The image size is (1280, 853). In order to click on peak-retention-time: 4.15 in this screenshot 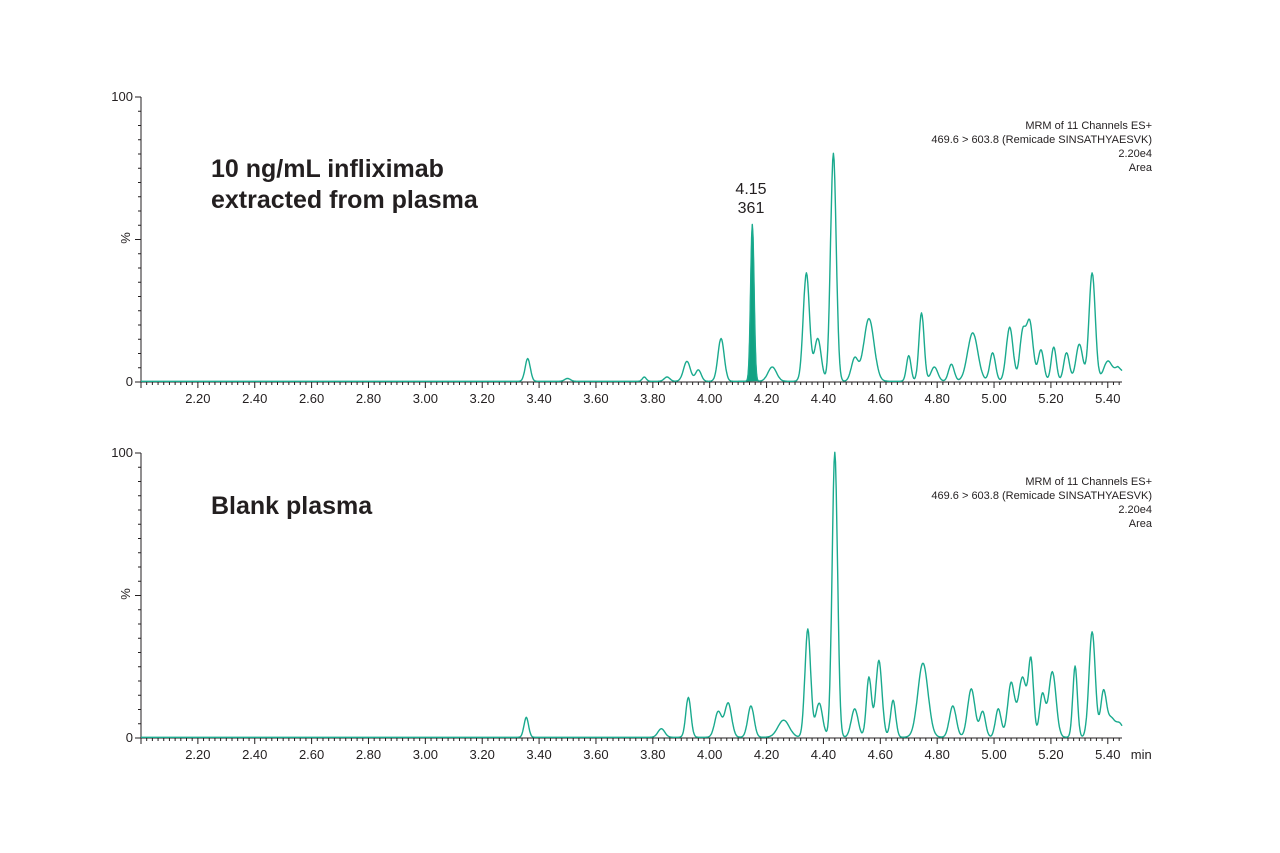, I will do `click(751, 189)`.